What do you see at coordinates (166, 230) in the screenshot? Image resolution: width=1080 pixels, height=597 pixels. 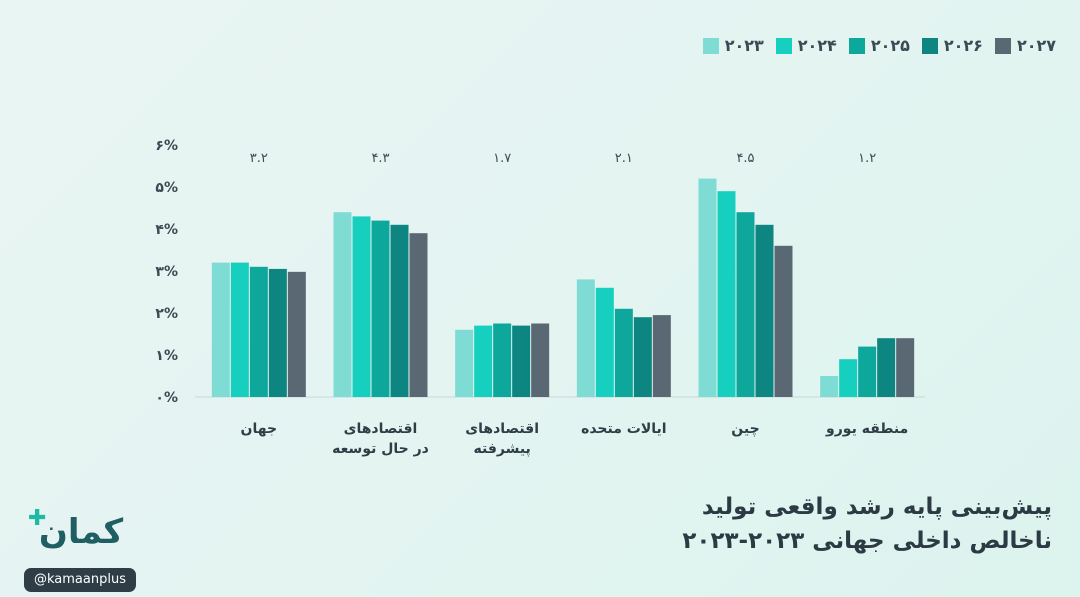 I see `y-tick-label: ۴%` at bounding box center [166, 230].